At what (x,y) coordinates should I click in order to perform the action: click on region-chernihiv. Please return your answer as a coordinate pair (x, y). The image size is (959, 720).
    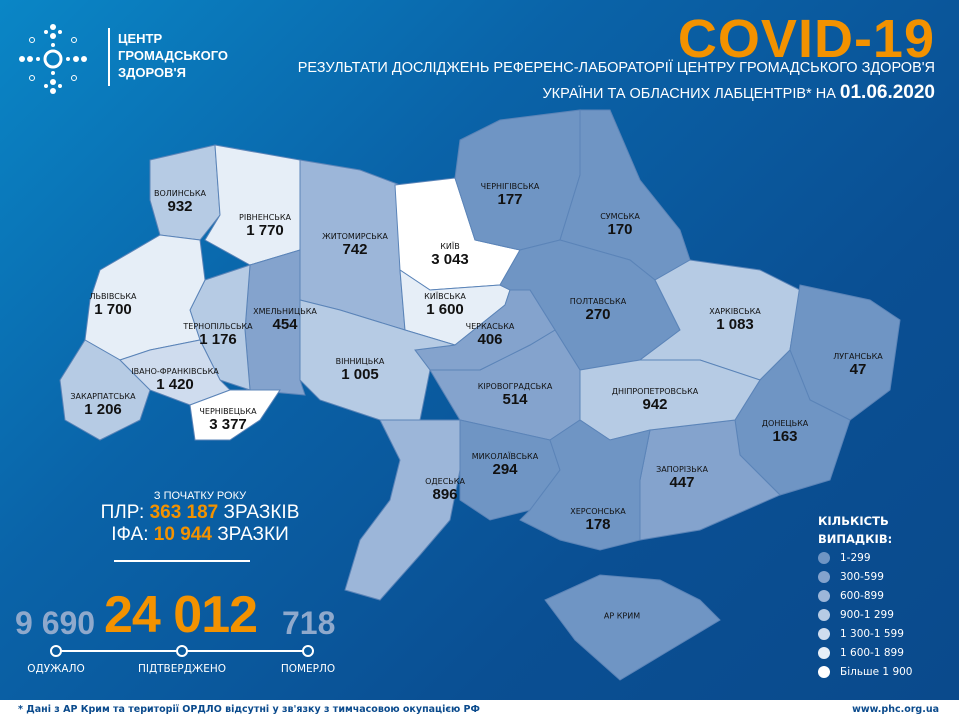
    Looking at the image, I should click on (517, 180).